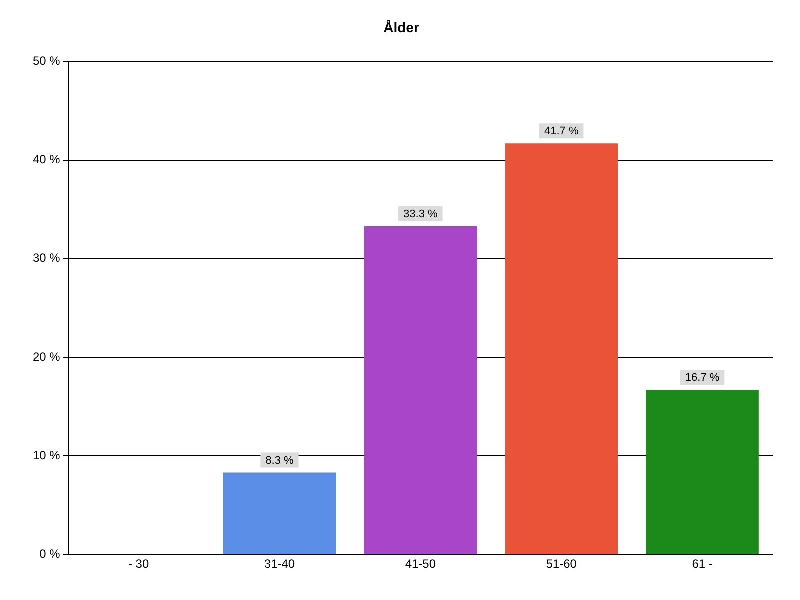 This screenshot has height=600, width=800. What do you see at coordinates (46, 159) in the screenshot?
I see `y-tick-label: 40 %` at bounding box center [46, 159].